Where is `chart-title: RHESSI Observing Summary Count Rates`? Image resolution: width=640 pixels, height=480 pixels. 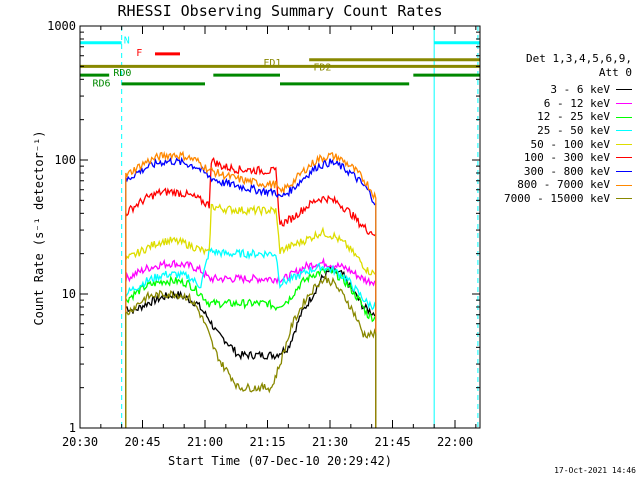
chart-title: RHESSI Observing Summary Count Rates is located at coordinates (280, 11).